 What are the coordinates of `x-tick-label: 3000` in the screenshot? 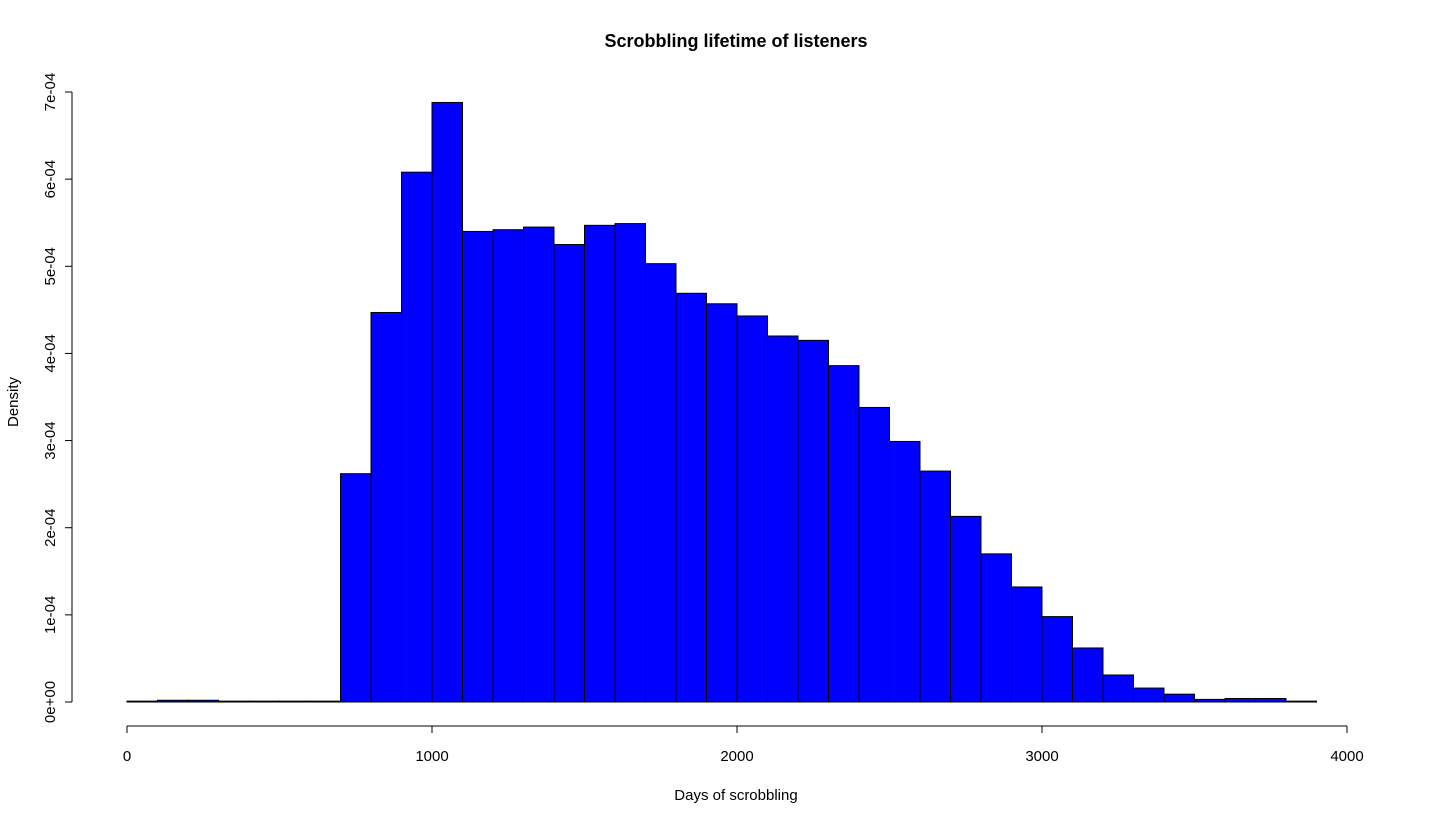 It's located at (1041, 756).